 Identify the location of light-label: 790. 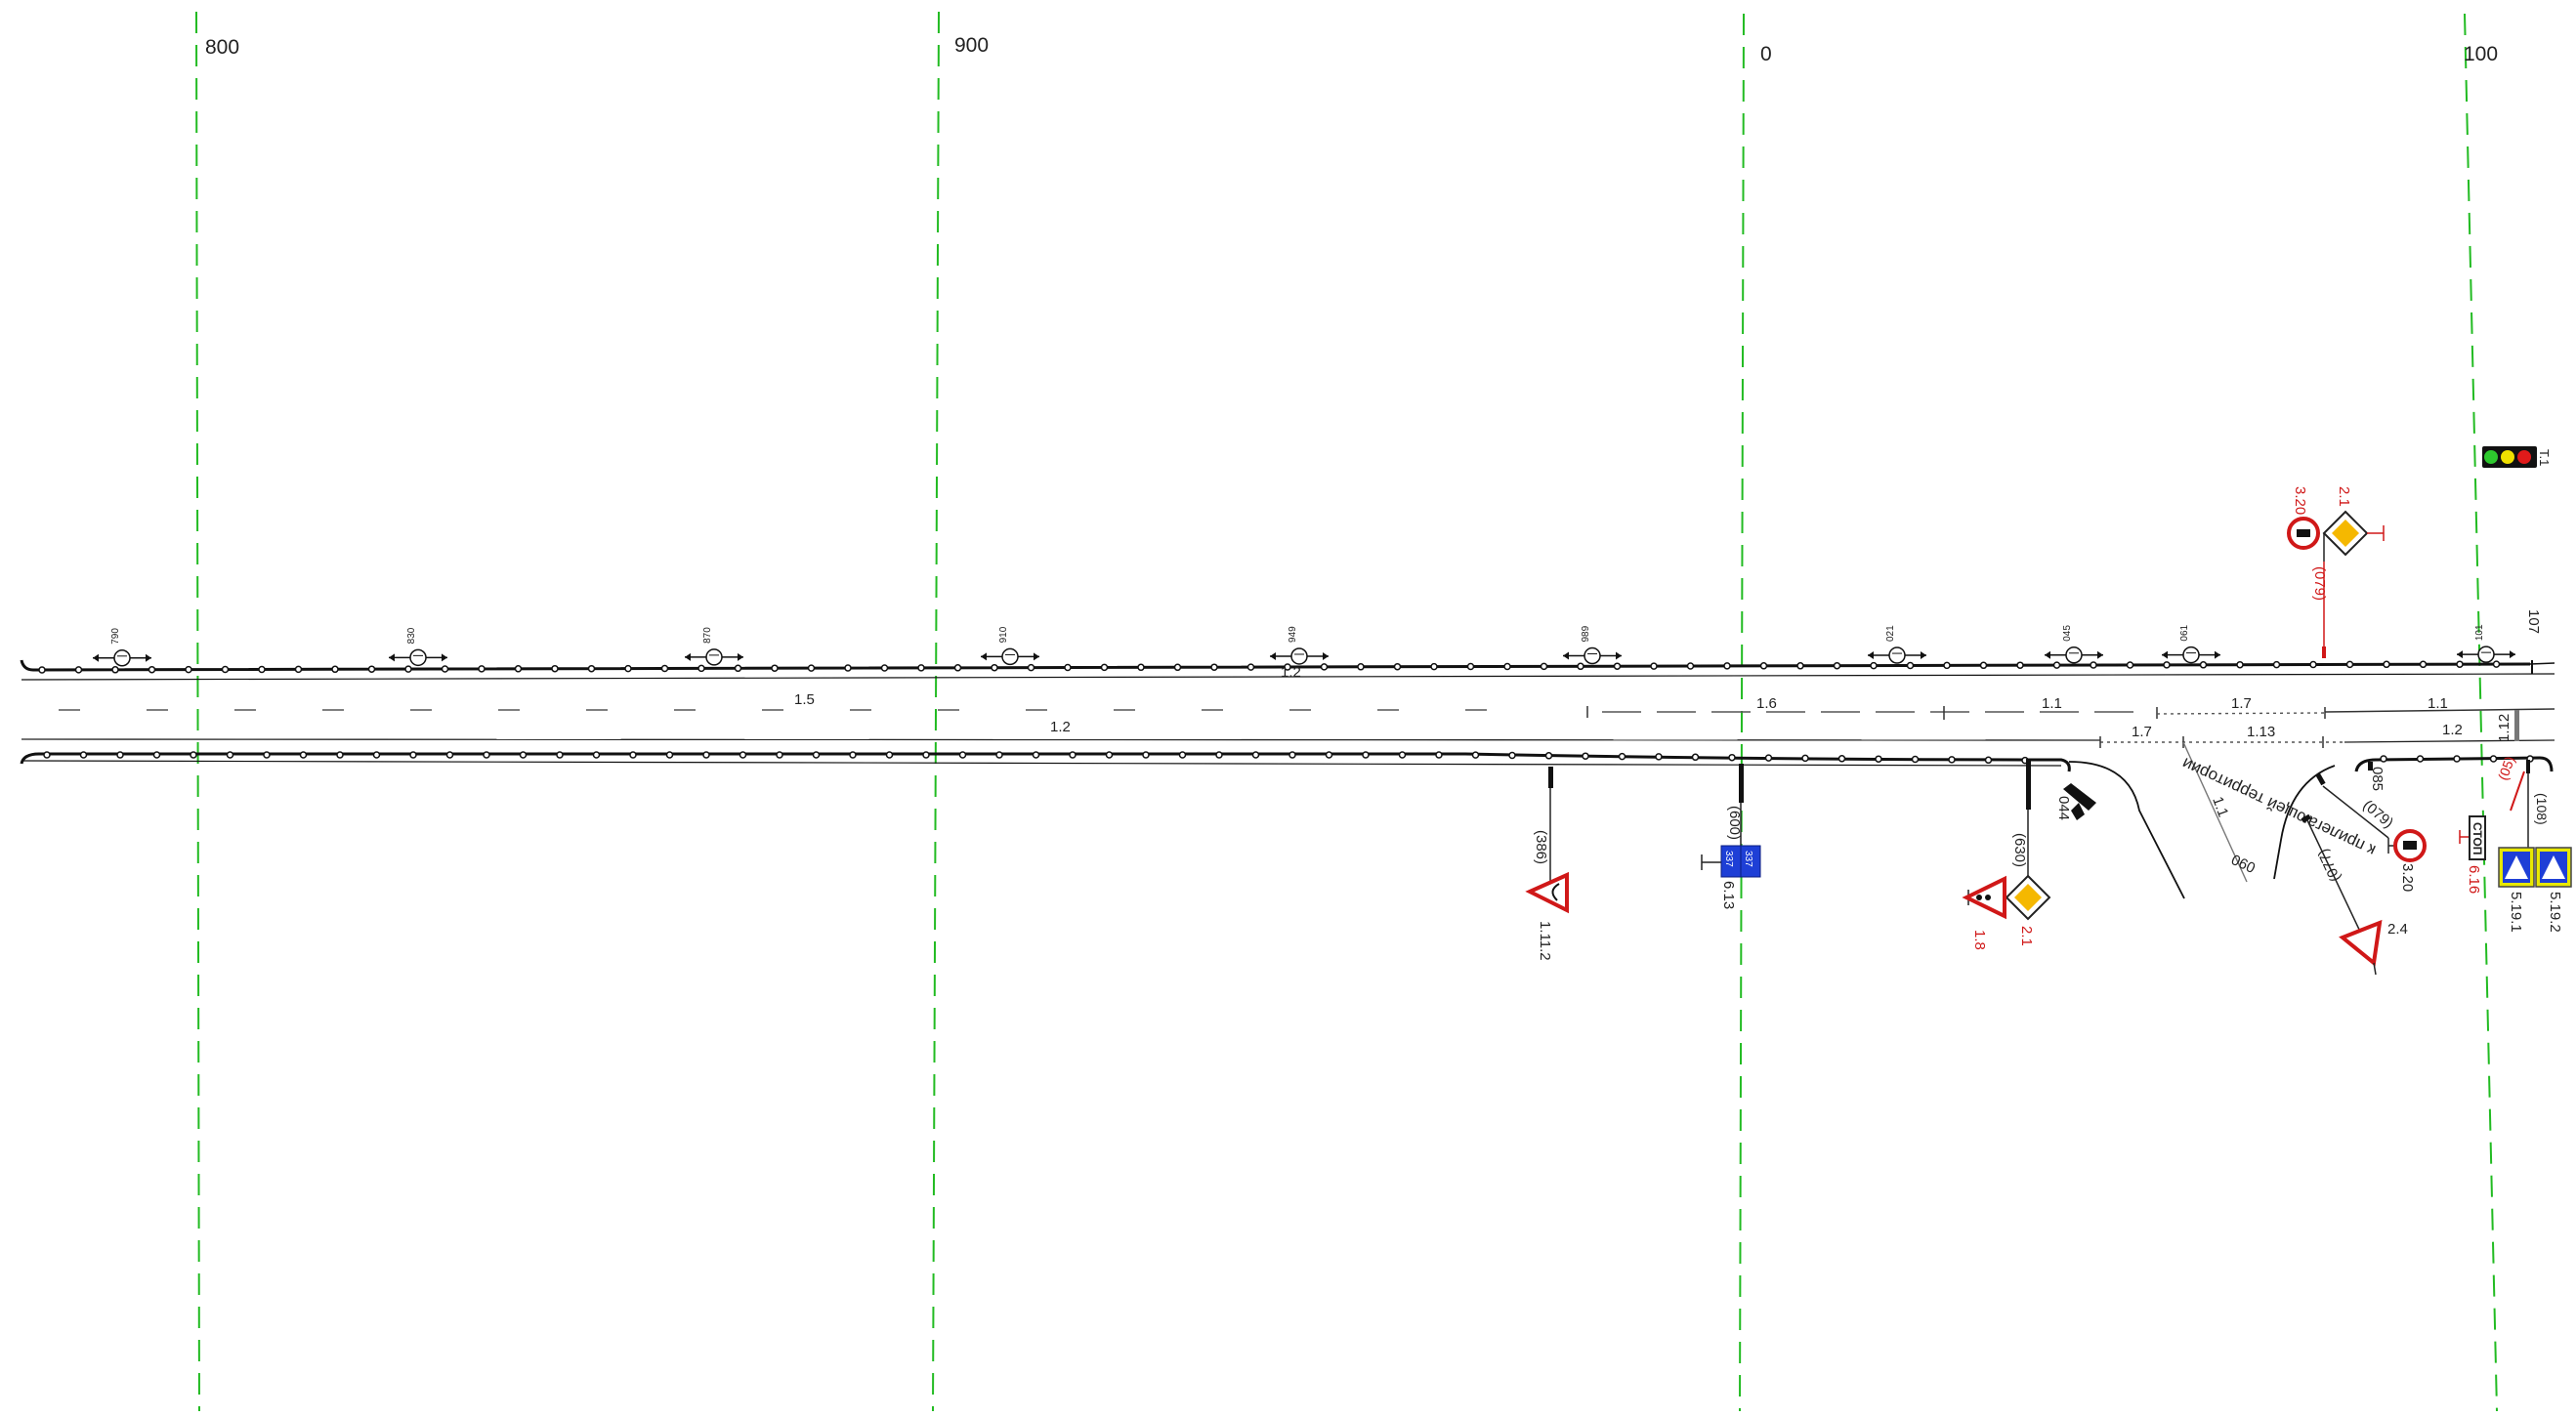
(115, 636).